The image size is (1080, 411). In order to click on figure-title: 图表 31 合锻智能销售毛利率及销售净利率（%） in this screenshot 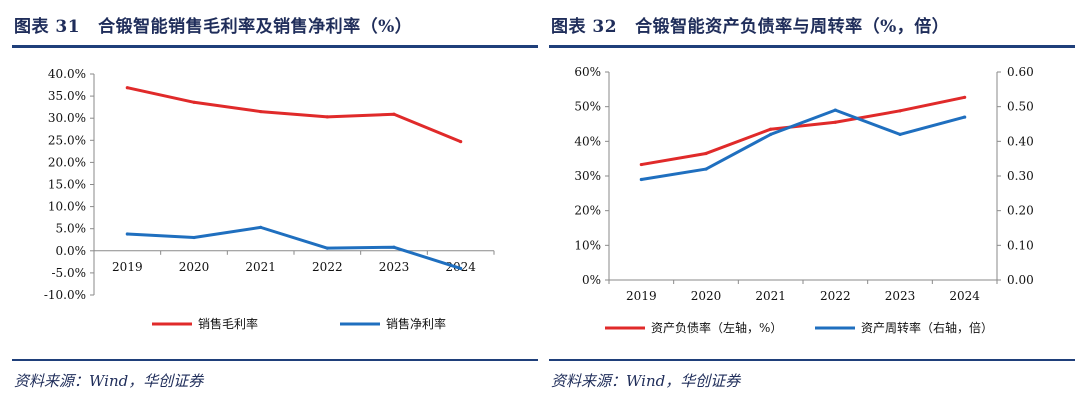, I will do `click(213, 24)`.